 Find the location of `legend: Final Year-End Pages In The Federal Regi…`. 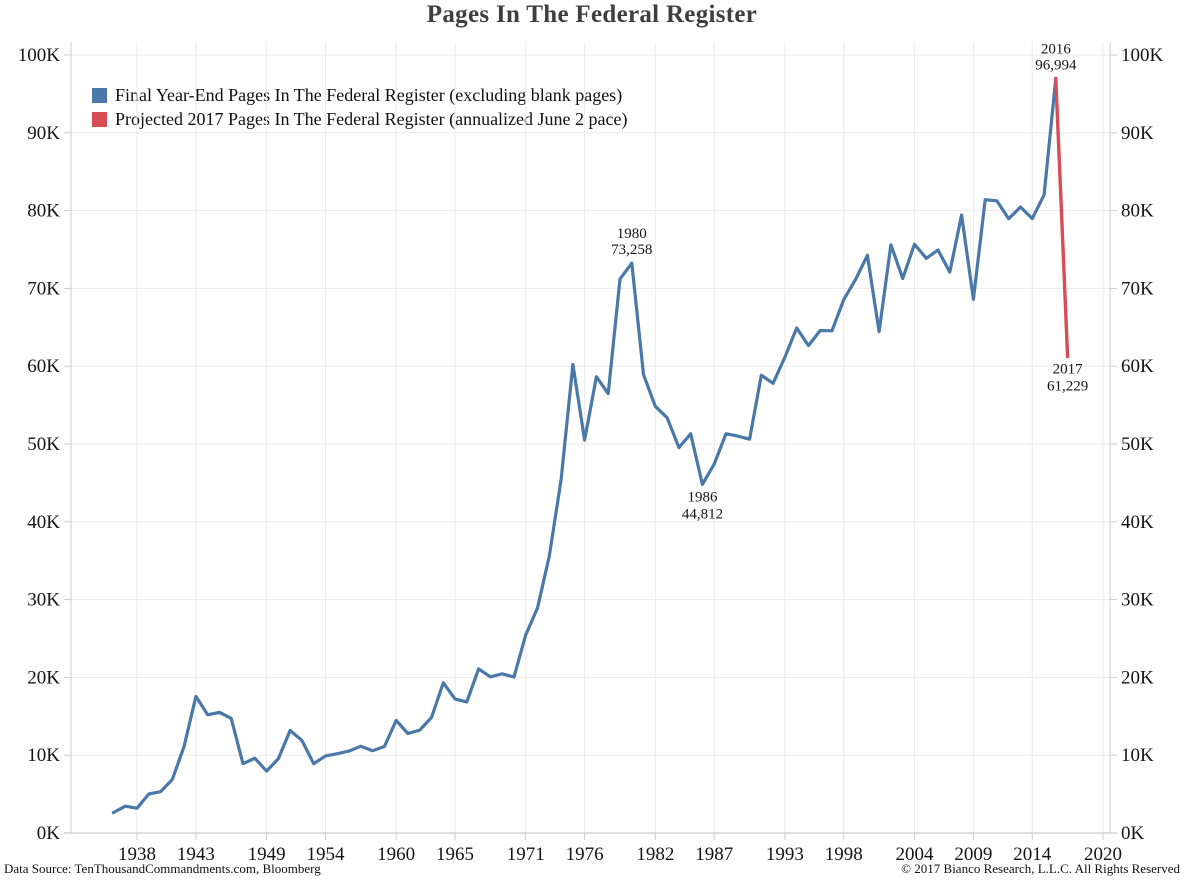

legend: Final Year-End Pages In The Federal Regi… is located at coordinates (360, 107).